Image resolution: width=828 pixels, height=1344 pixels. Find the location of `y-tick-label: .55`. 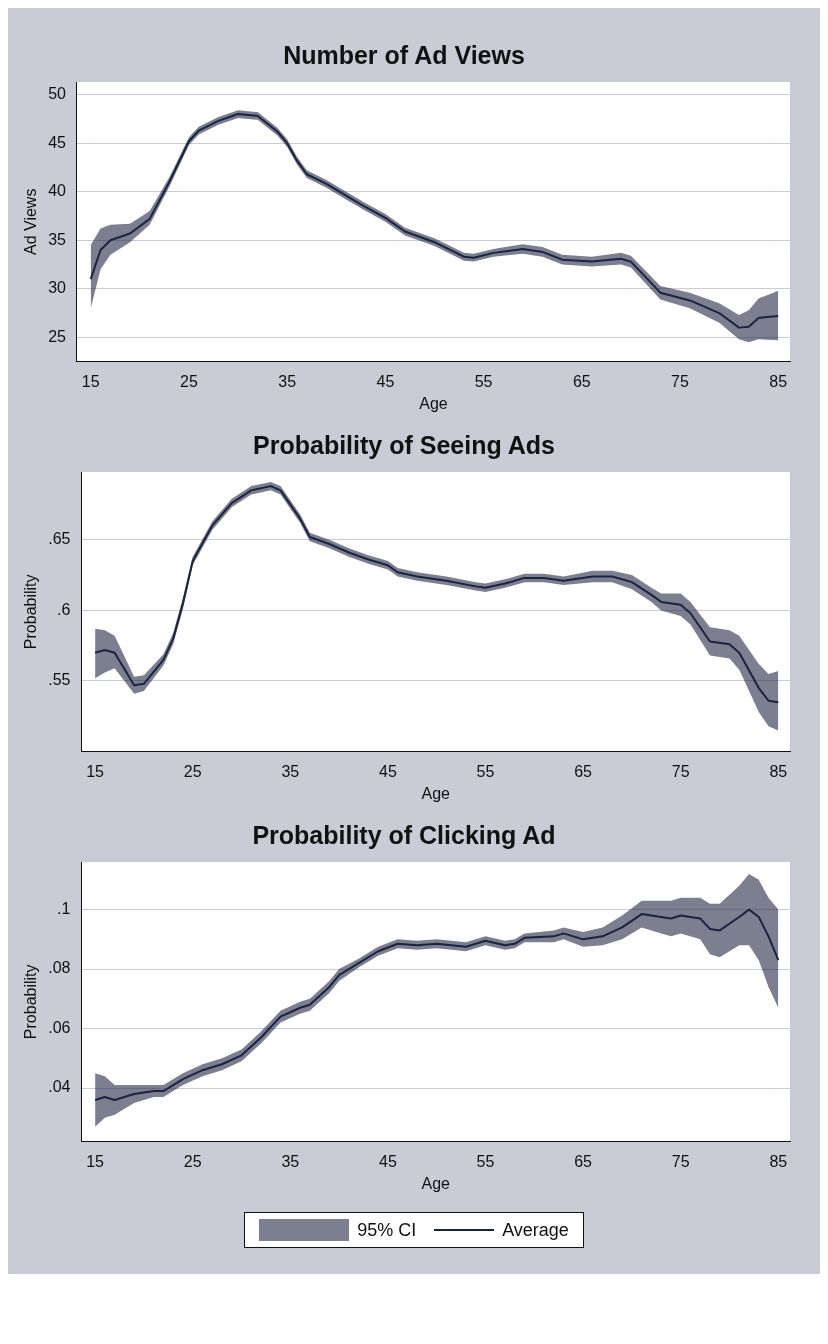

y-tick-label: .55 is located at coordinates (59, 680).